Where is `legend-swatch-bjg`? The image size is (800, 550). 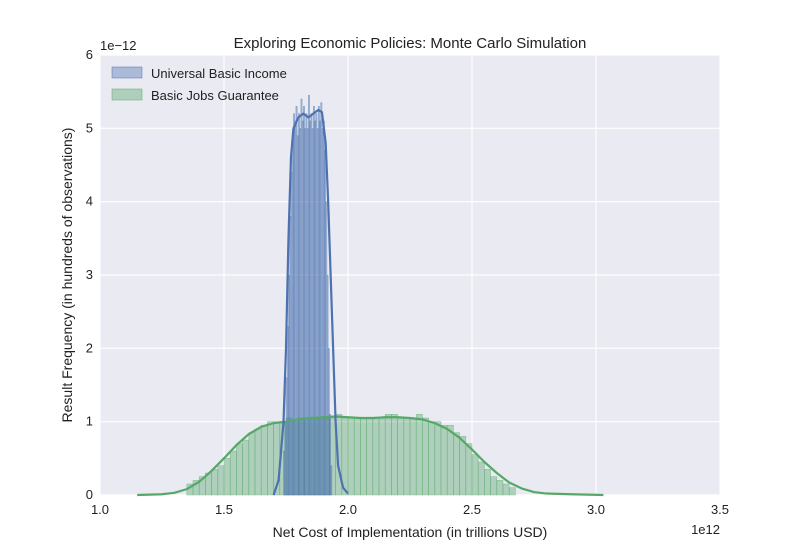
legend-swatch-bjg is located at coordinates (127, 94).